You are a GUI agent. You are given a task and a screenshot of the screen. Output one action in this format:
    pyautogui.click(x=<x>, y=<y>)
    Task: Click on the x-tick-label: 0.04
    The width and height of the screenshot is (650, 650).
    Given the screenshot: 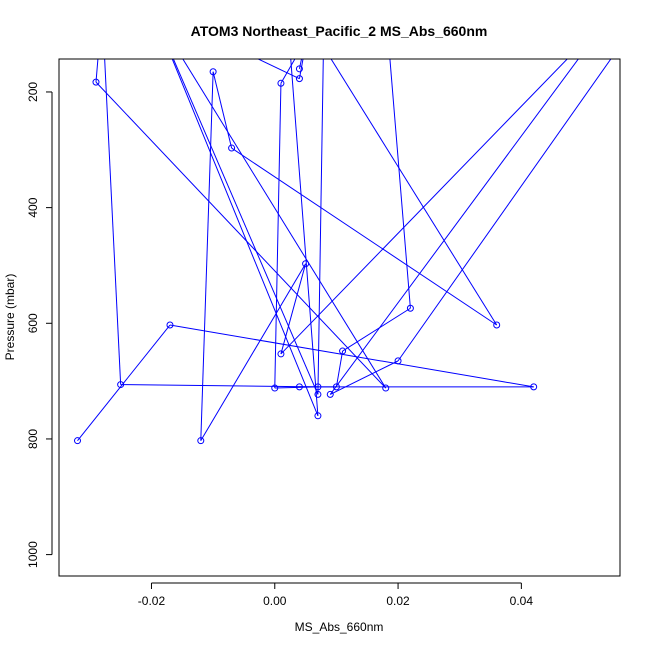 What is the action you would take?
    pyautogui.click(x=522, y=601)
    